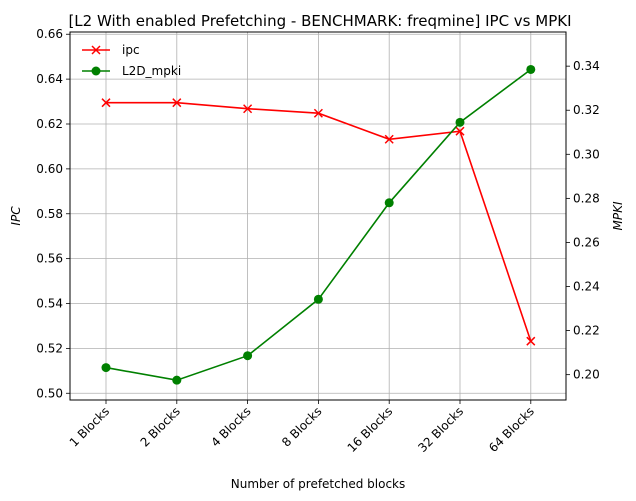  What do you see at coordinates (96, 71) in the screenshot?
I see `legend-mpki-marker` at bounding box center [96, 71].